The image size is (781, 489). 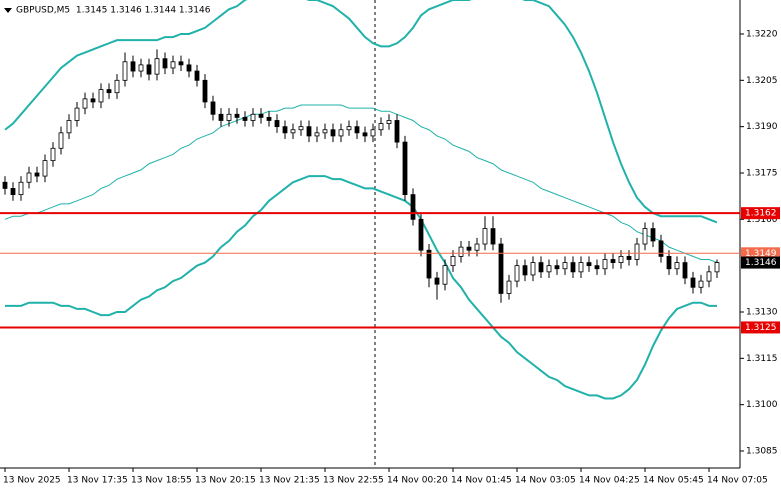 I want to click on y-tick-label: 1.3160, so click(x=762, y=220).